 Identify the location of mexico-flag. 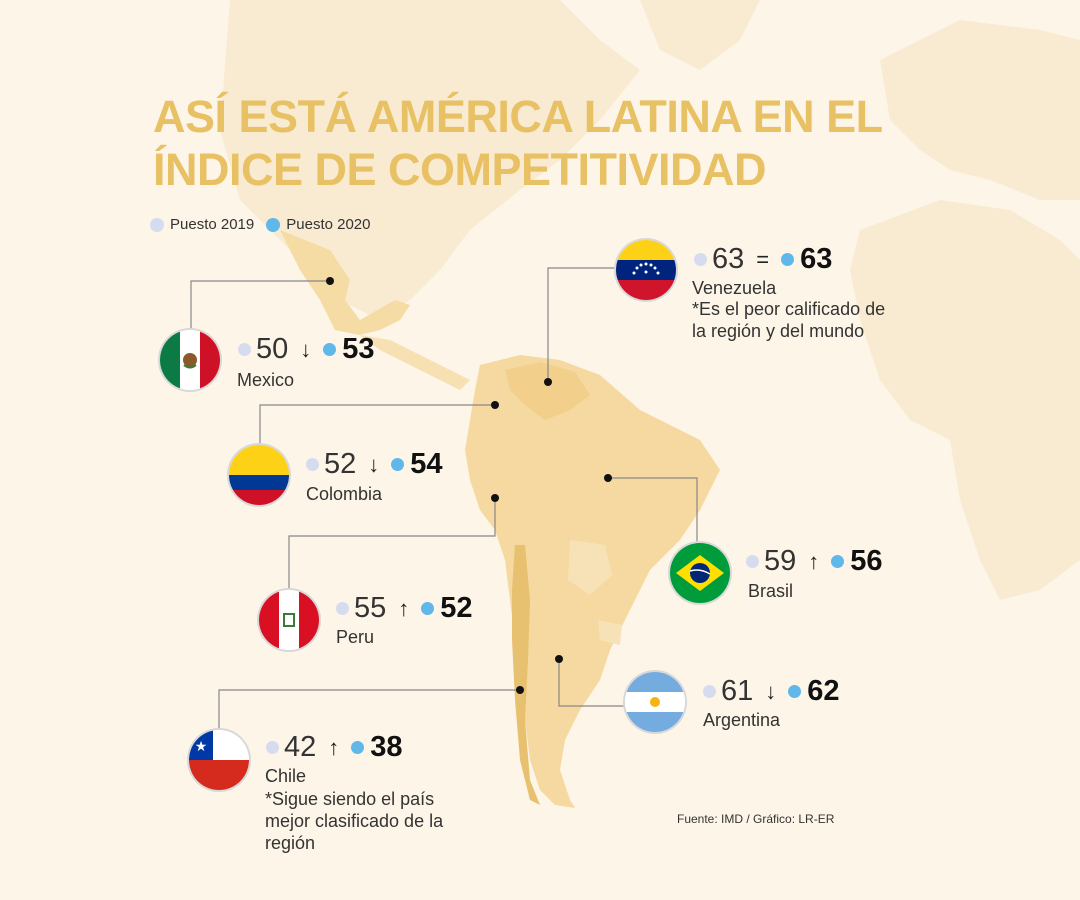
(190, 360).